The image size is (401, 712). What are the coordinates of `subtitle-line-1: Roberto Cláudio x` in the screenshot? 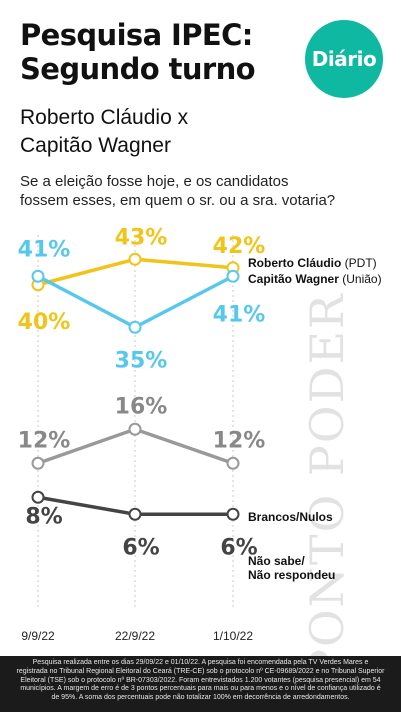 It's located at (104, 117).